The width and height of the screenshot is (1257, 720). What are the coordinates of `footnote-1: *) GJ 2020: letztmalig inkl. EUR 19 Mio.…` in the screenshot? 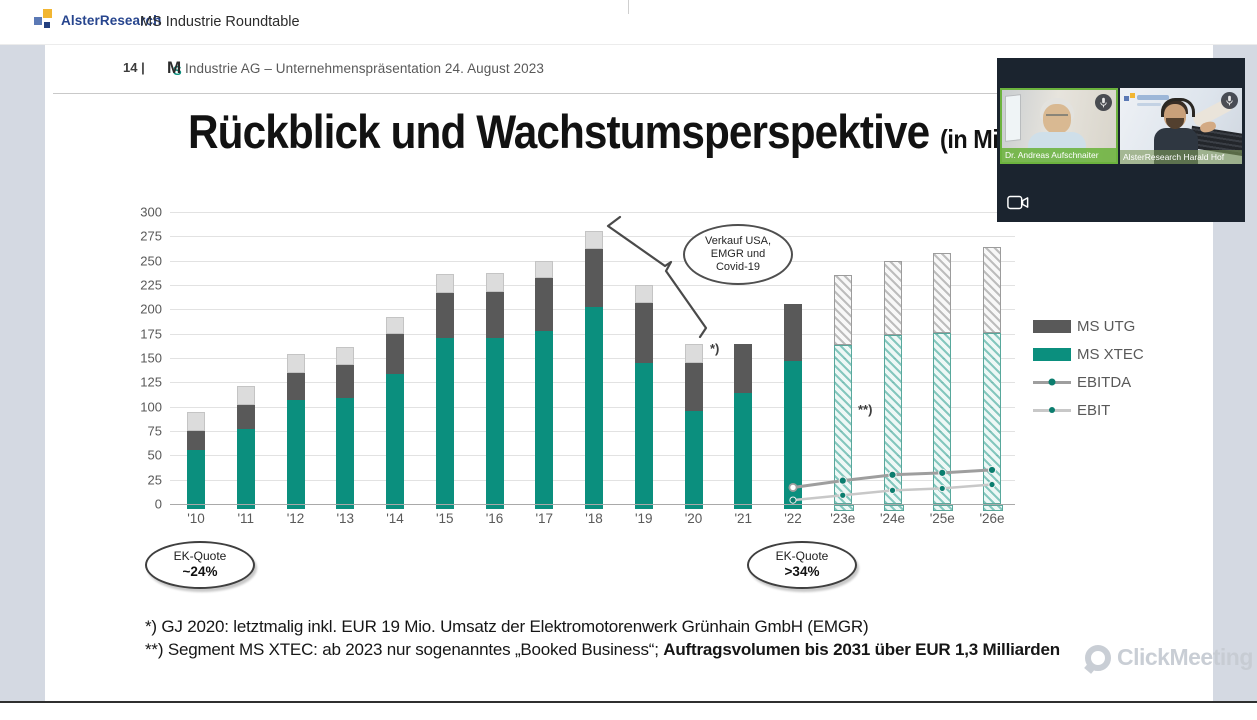 It's located at (507, 626).